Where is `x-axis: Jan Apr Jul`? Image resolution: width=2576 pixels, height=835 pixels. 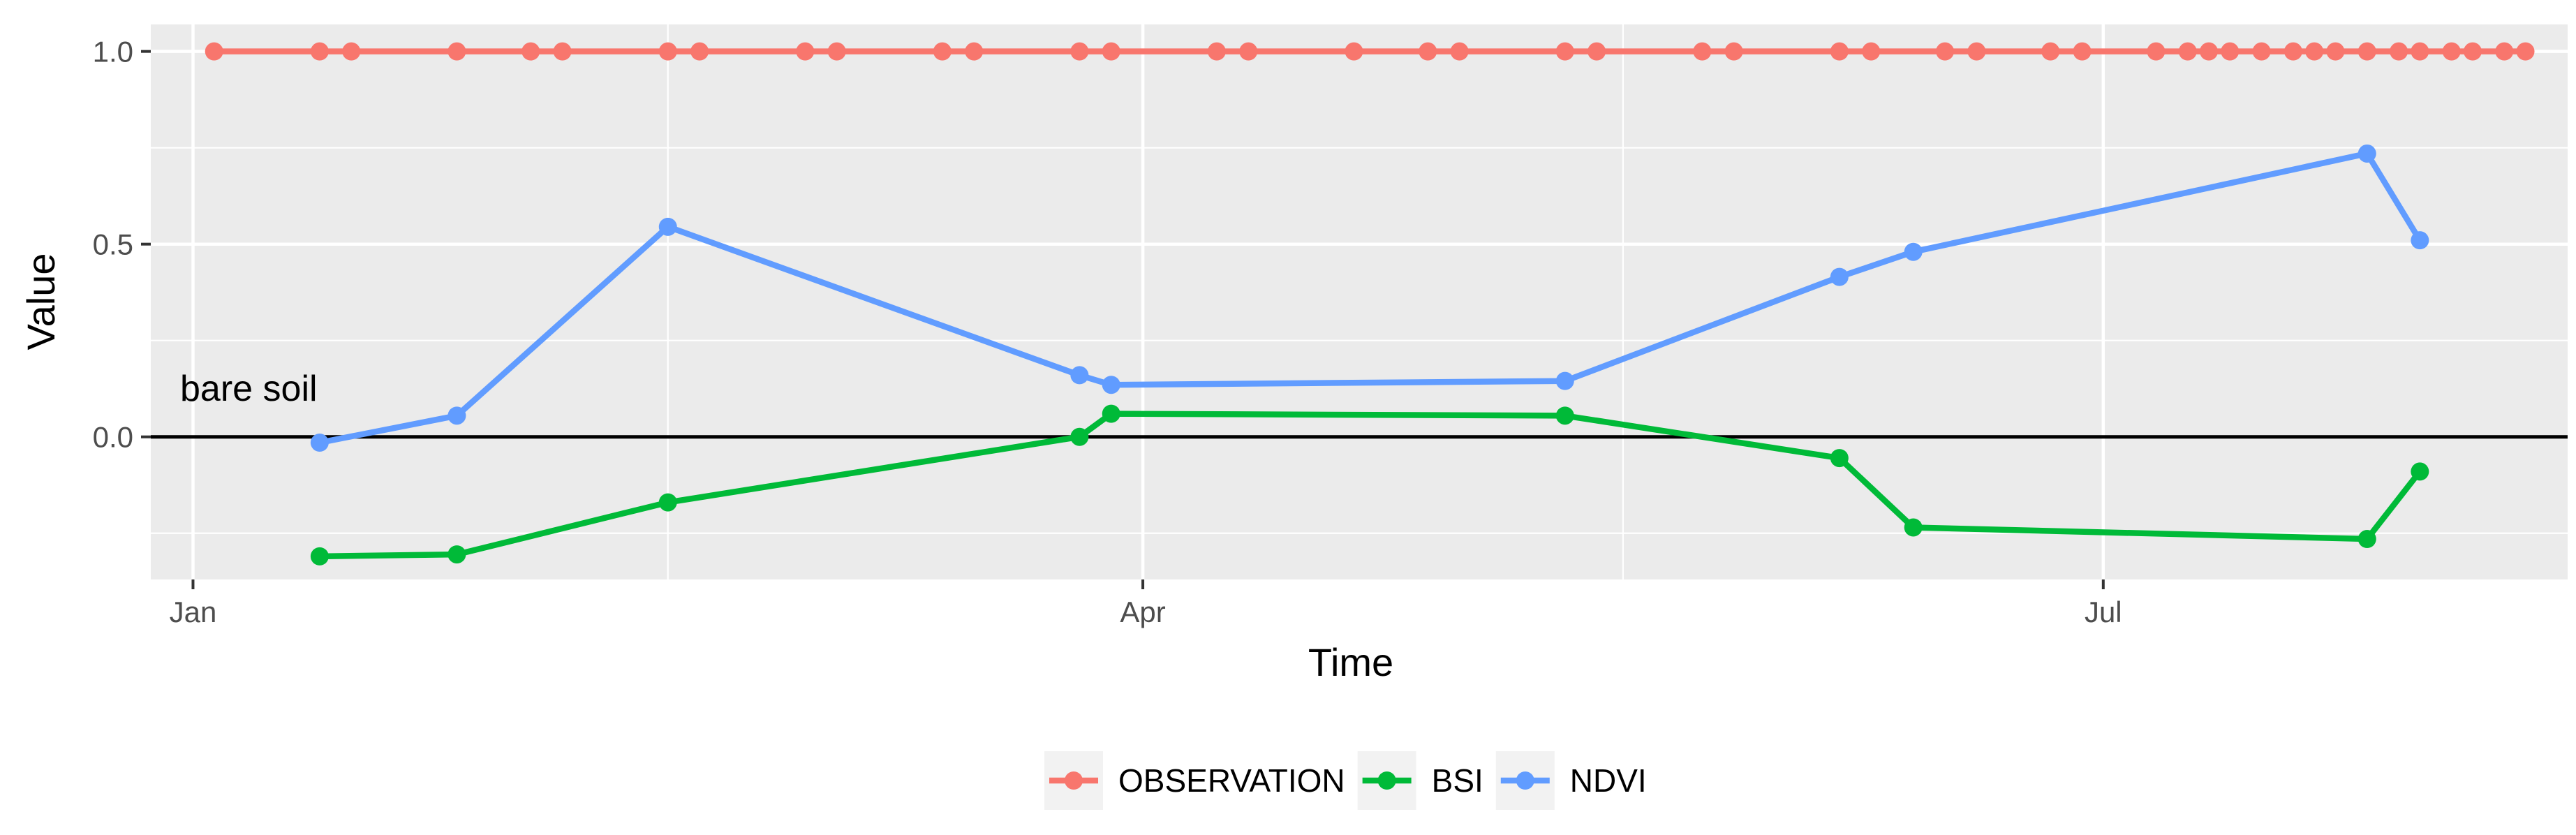
x-axis: Jan Apr Jul is located at coordinates (1146, 604).